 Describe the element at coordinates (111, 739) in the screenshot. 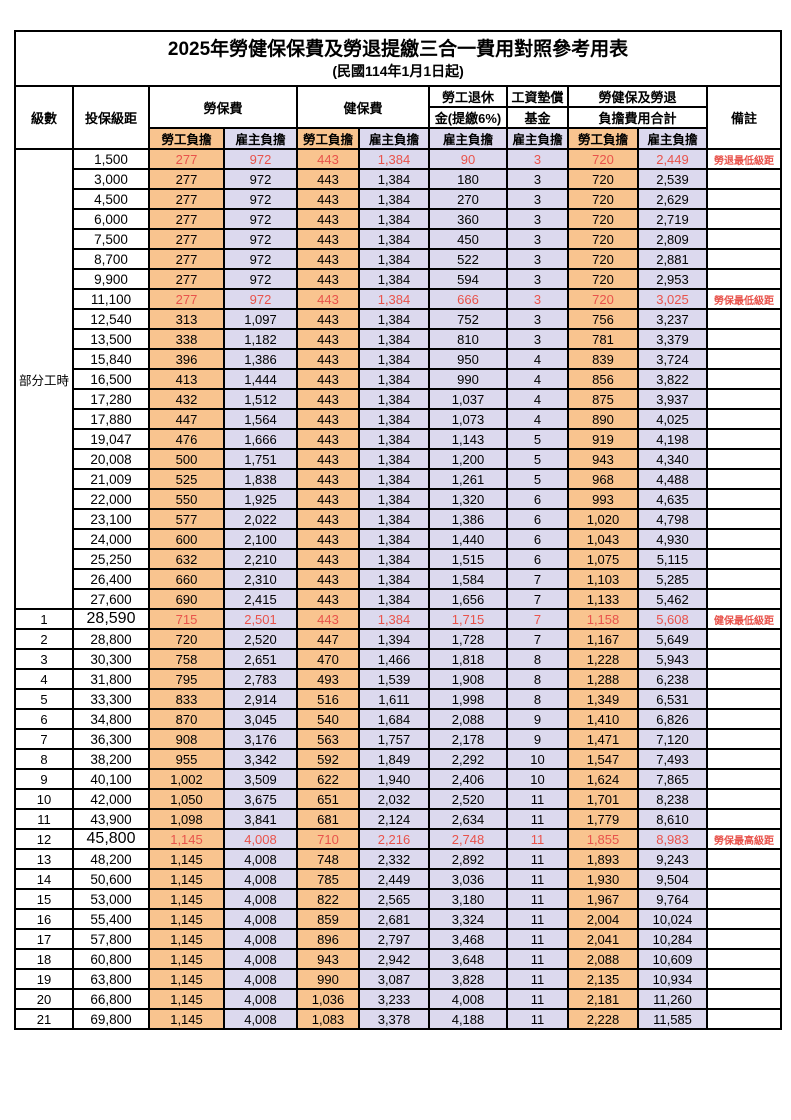

I see `cell-bracket: 36,300` at that location.